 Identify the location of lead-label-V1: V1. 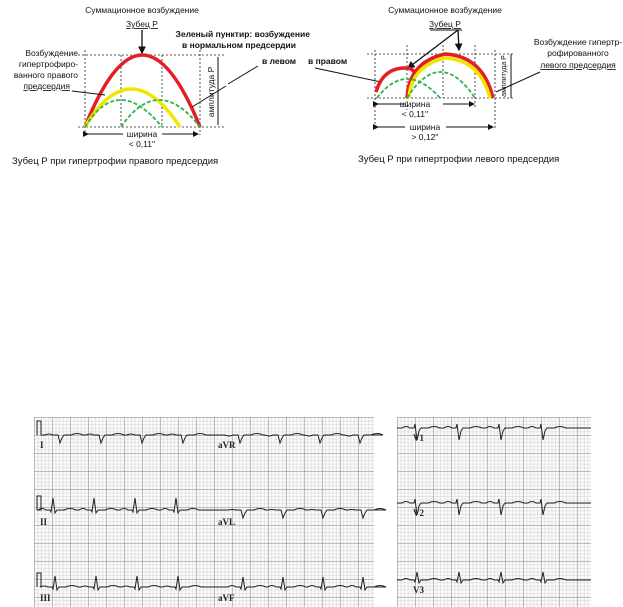
(418, 438).